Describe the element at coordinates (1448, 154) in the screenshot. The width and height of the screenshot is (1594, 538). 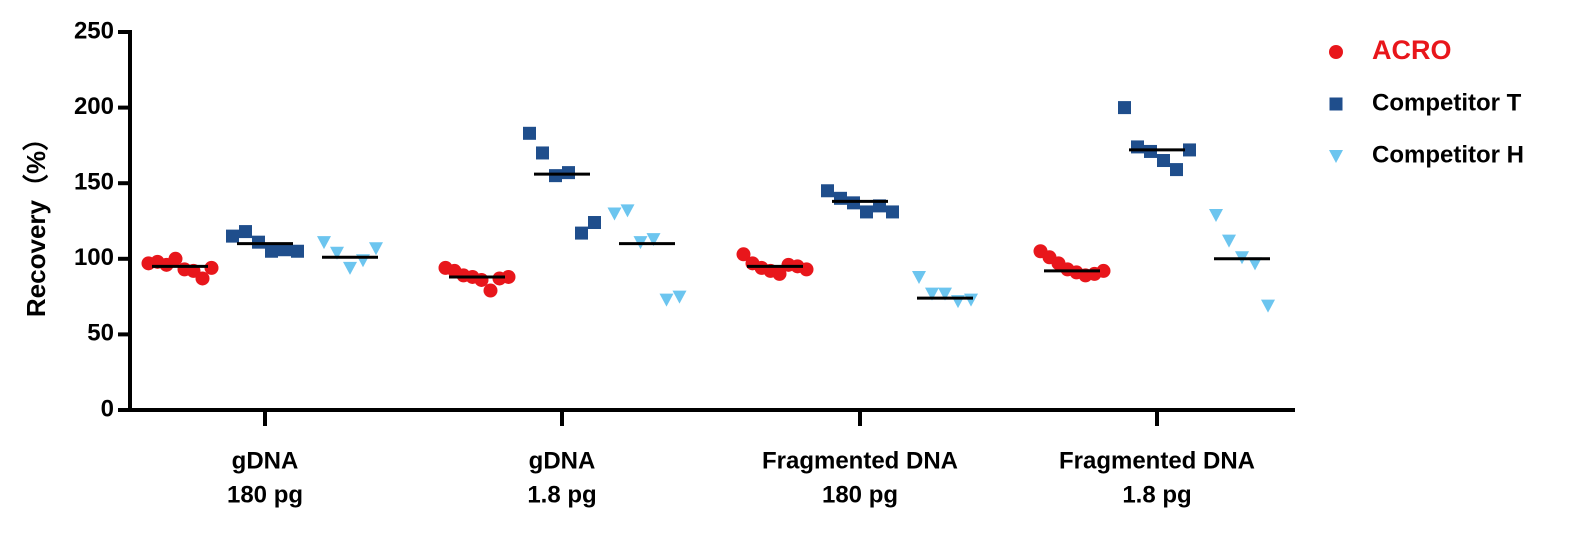
I see `legend-label: Competitor H` at that location.